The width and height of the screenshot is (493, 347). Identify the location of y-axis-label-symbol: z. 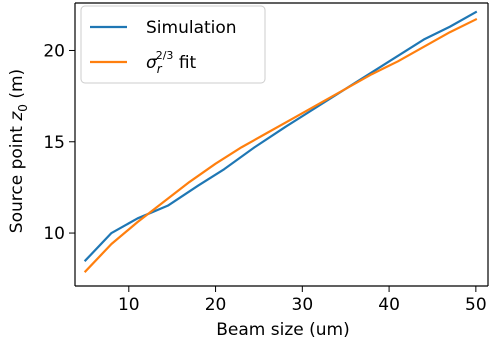
(17, 116).